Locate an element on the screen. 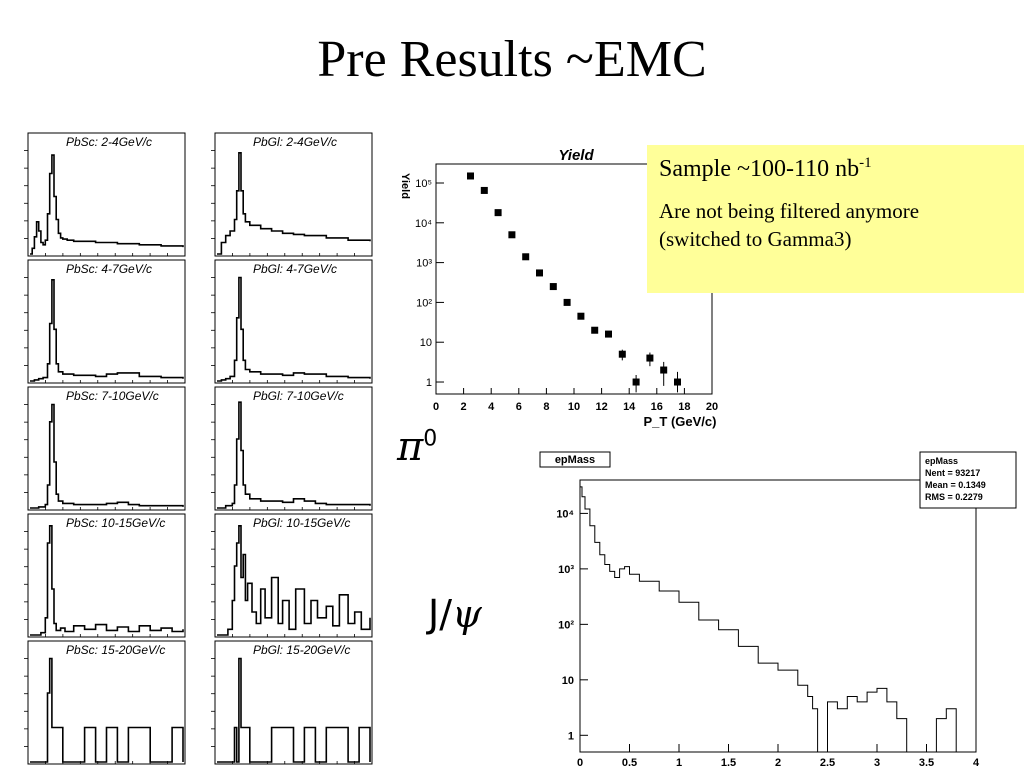 This screenshot has width=1024, height=768. pi-sup: 0 is located at coordinates (430, 439).